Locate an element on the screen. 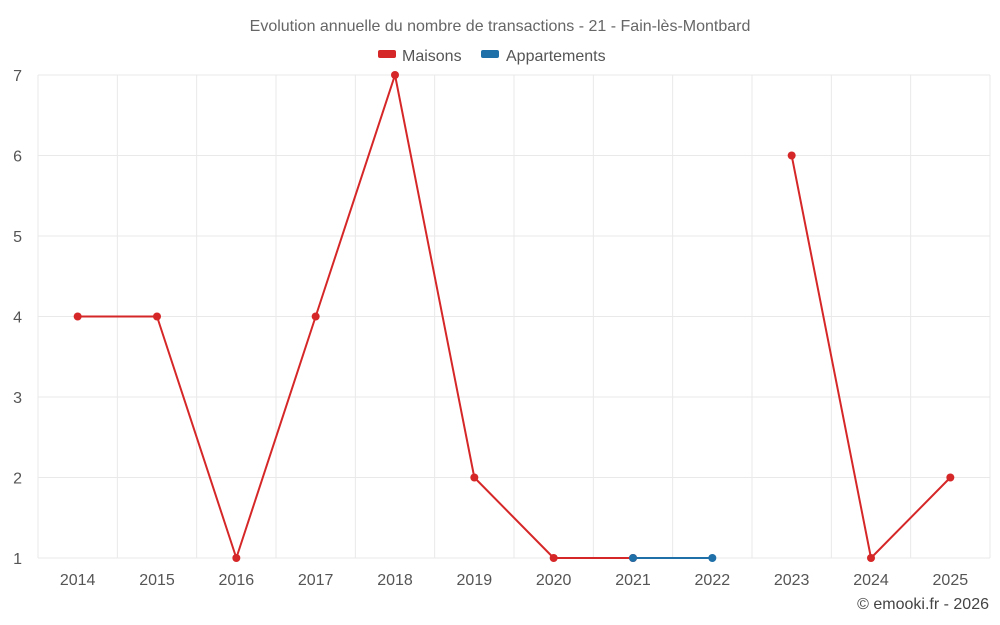 The height and width of the screenshot is (625, 1000). legend-swatch-maisons is located at coordinates (387, 54).